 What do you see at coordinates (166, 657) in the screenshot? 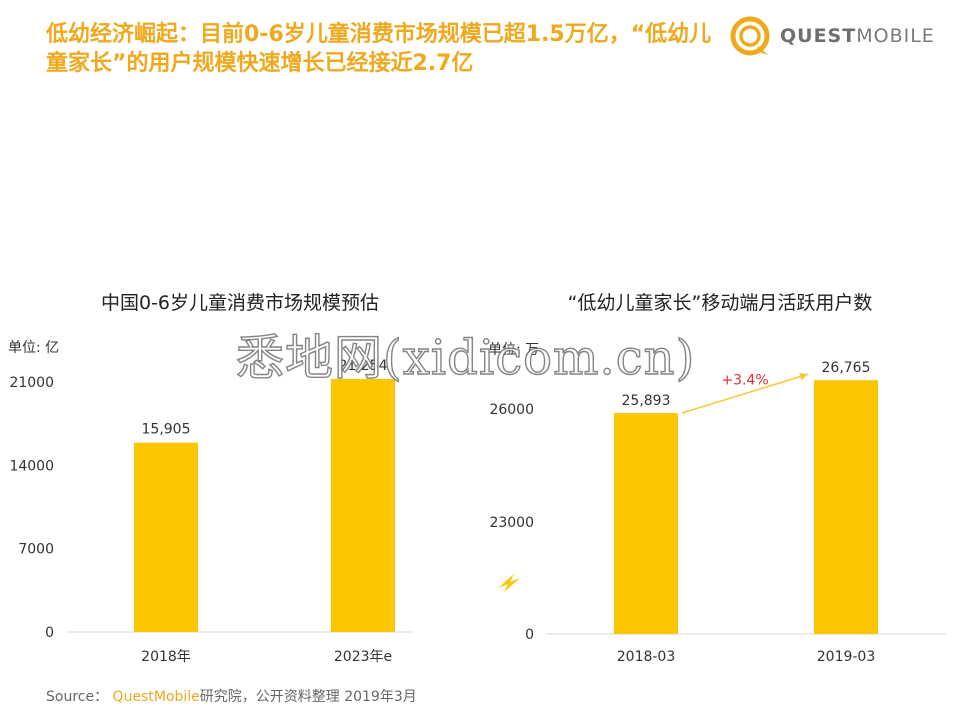
I see `x-tick-label: 2018年` at bounding box center [166, 657].